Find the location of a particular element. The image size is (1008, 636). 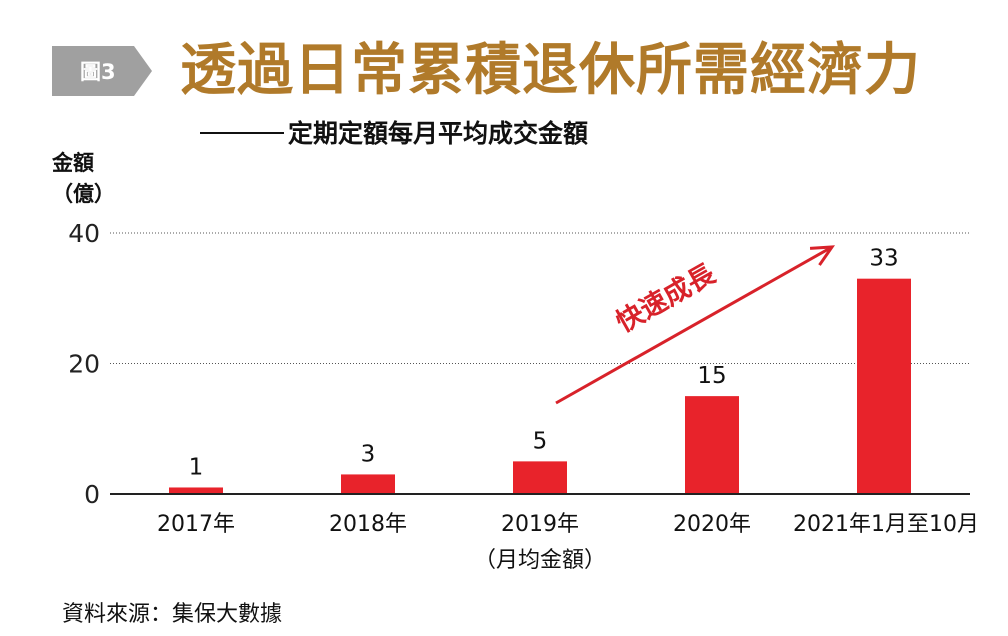

x-tick-note: （月均金額） is located at coordinates (540, 560).